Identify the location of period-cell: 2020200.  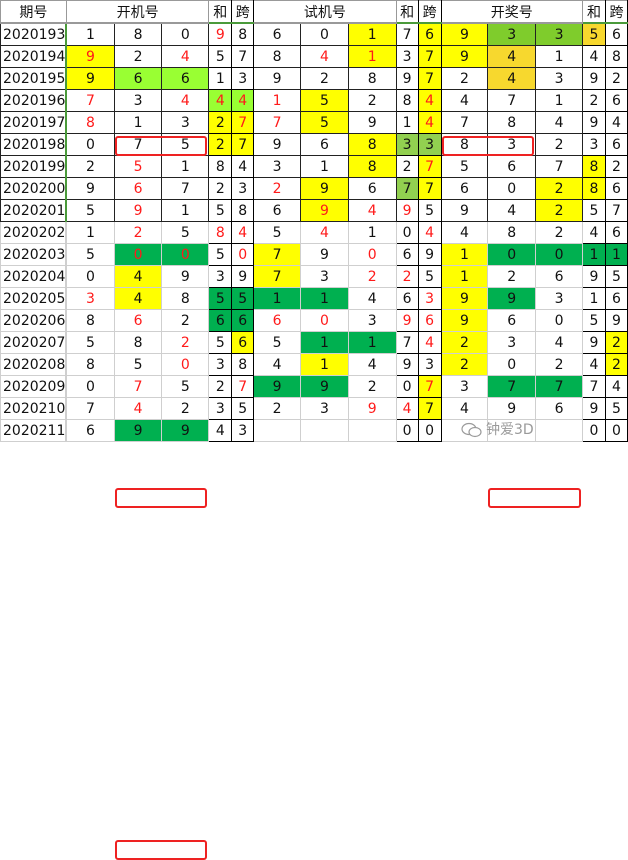
(34, 188).